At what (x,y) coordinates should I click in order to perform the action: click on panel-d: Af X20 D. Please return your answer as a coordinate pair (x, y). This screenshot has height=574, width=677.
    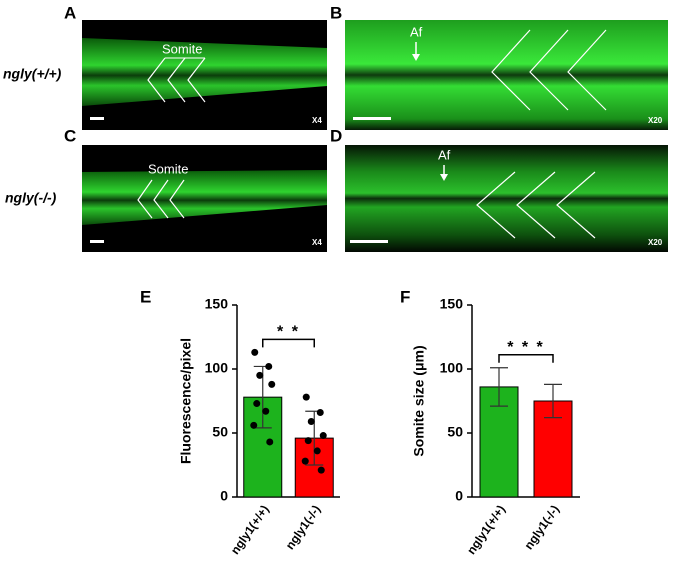
    Looking at the image, I should click on (499, 189).